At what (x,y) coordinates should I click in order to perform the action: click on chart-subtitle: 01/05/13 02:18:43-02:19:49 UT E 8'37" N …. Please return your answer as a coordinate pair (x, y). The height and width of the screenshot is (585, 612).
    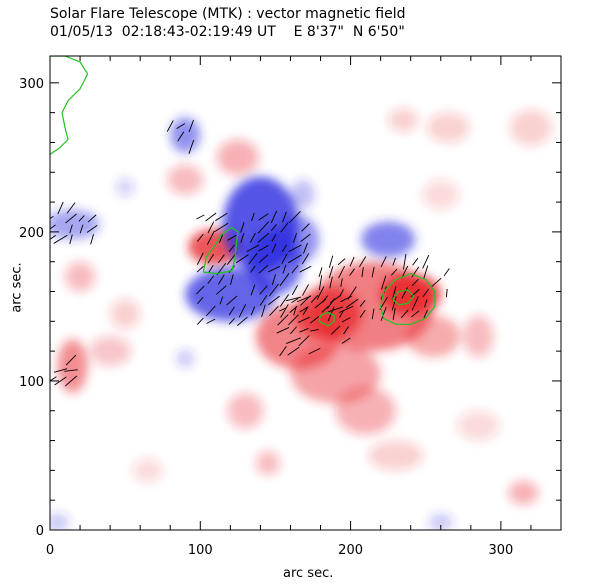
    Looking at the image, I should click on (227, 32).